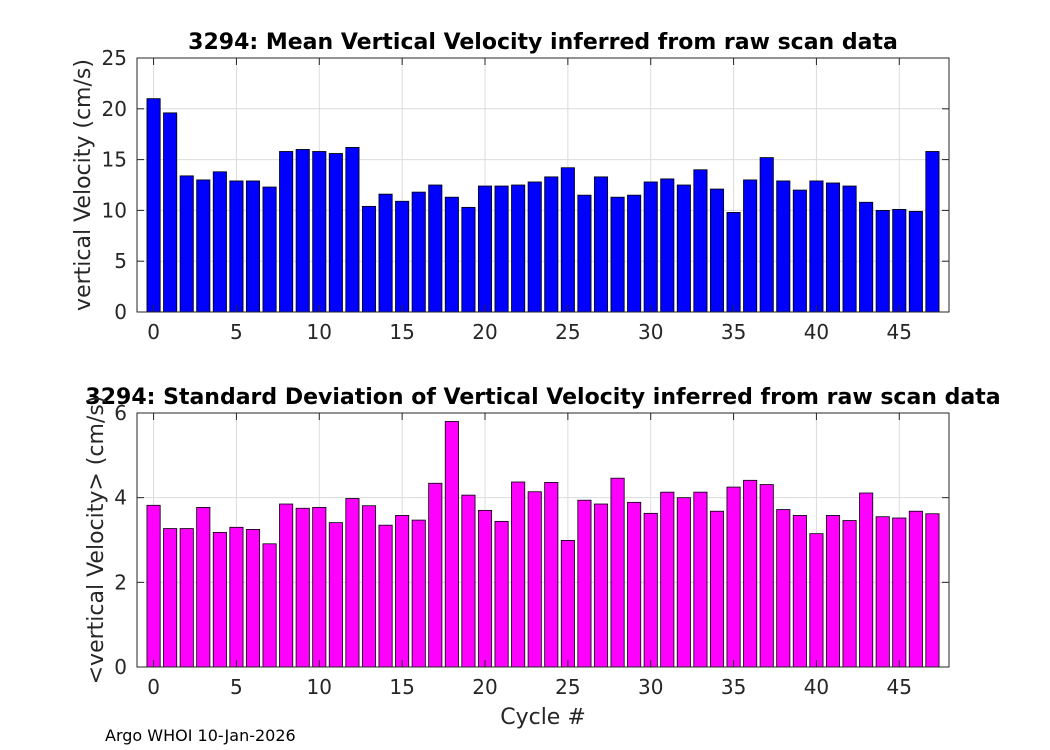 This screenshot has width=1050, height=750. I want to click on std-velocity-ytick-label: 6, so click(120, 413).